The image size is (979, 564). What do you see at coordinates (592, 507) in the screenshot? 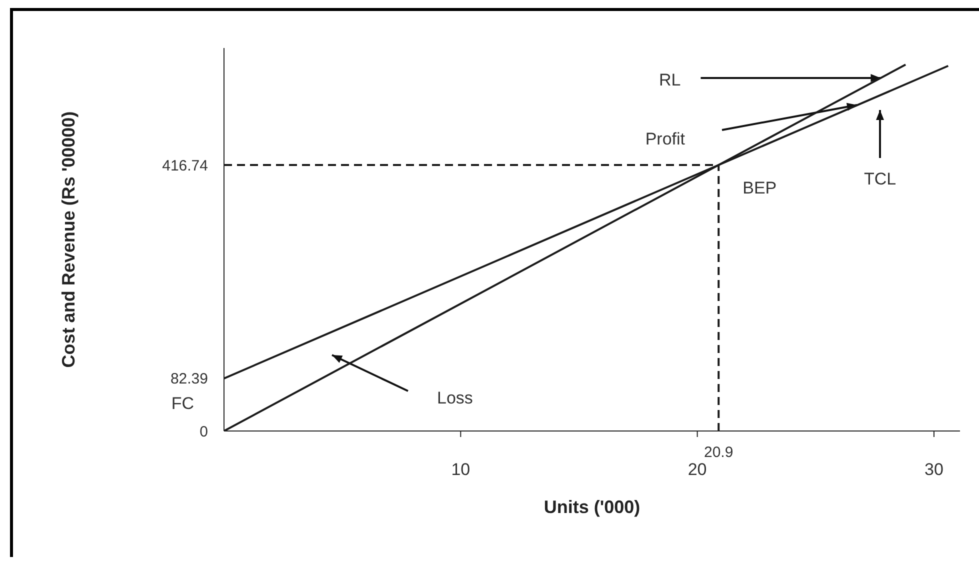
I see `x-axis-title: Units ('000)` at bounding box center [592, 507].